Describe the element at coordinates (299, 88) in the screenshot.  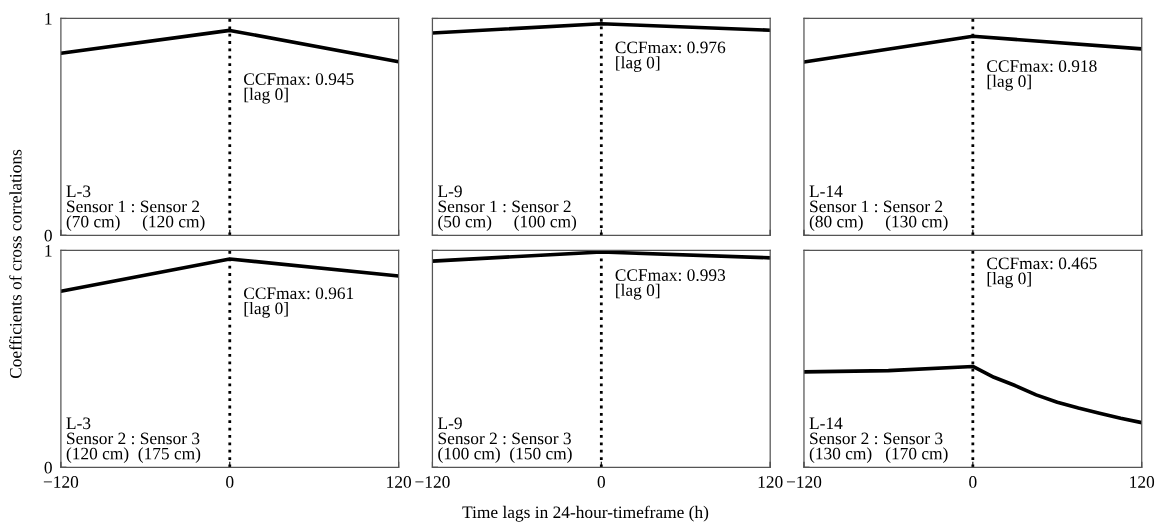
I see `annotation: CCFmax: 0.945 [lag 0]` at that location.